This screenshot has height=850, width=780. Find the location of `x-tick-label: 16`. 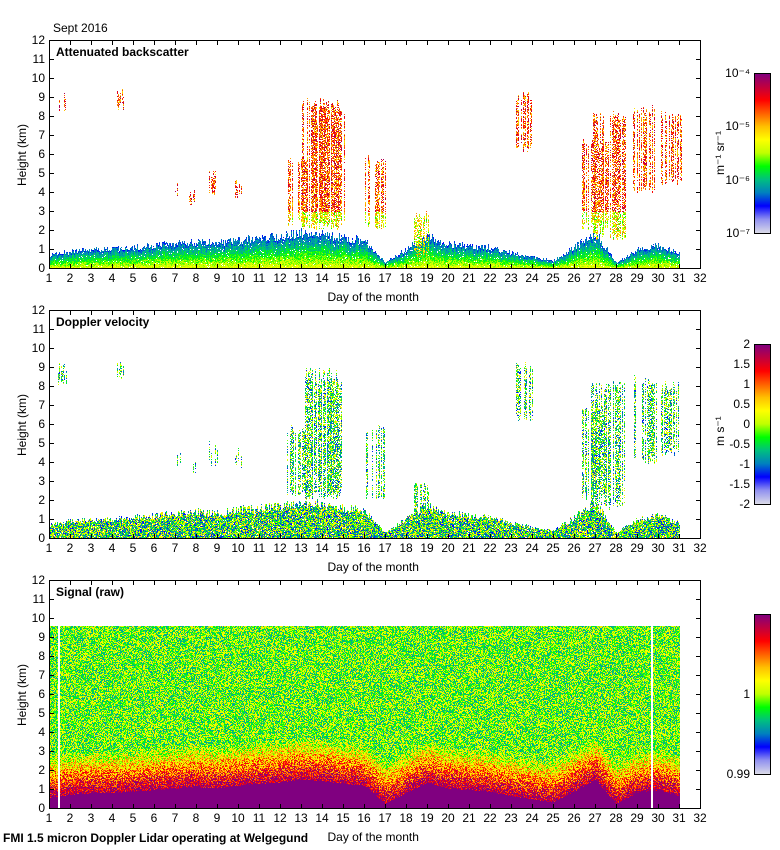

x-tick-label: 16 is located at coordinates (364, 278).